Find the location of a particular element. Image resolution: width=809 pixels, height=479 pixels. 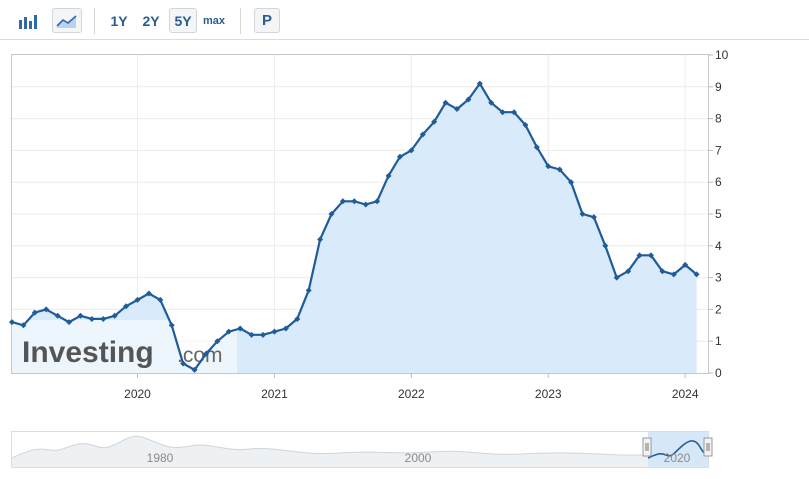

y-tick-label: 1 is located at coordinates (718, 341).